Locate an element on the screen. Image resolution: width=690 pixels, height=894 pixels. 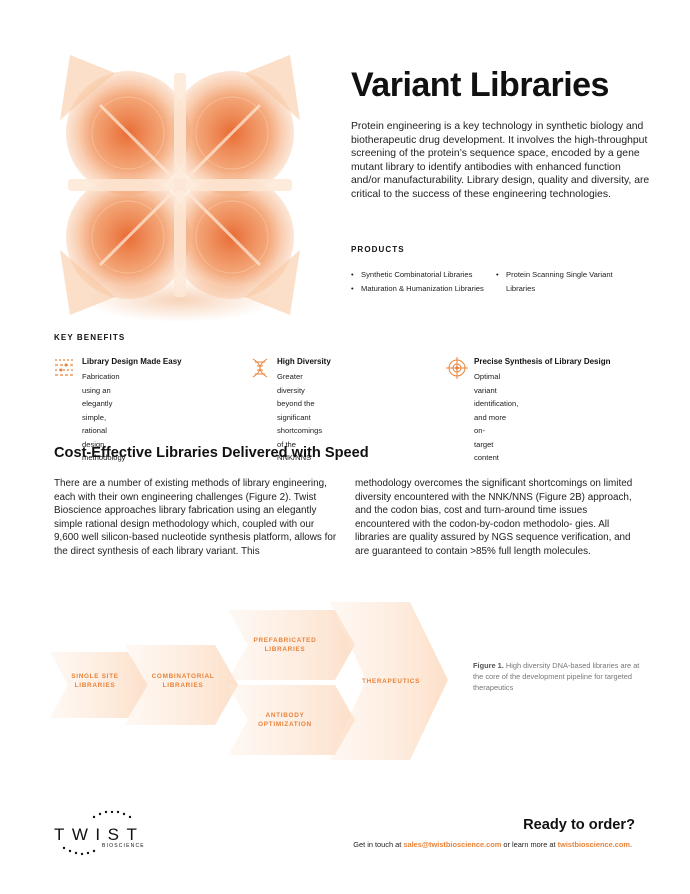
product-item: • Maturation & Humanization Libraries is located at coordinates (417, 288).